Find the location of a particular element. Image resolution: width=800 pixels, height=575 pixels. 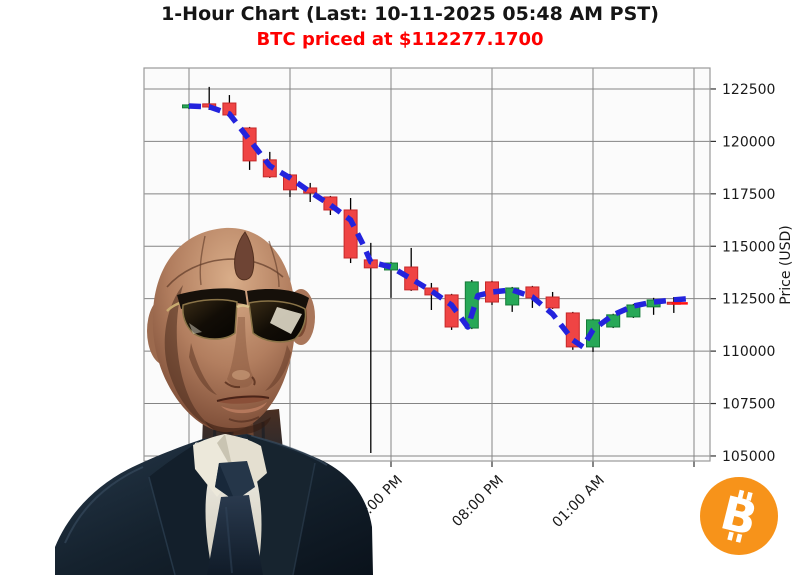

x-tick-label: 01:00 AM is located at coordinates (579, 502).